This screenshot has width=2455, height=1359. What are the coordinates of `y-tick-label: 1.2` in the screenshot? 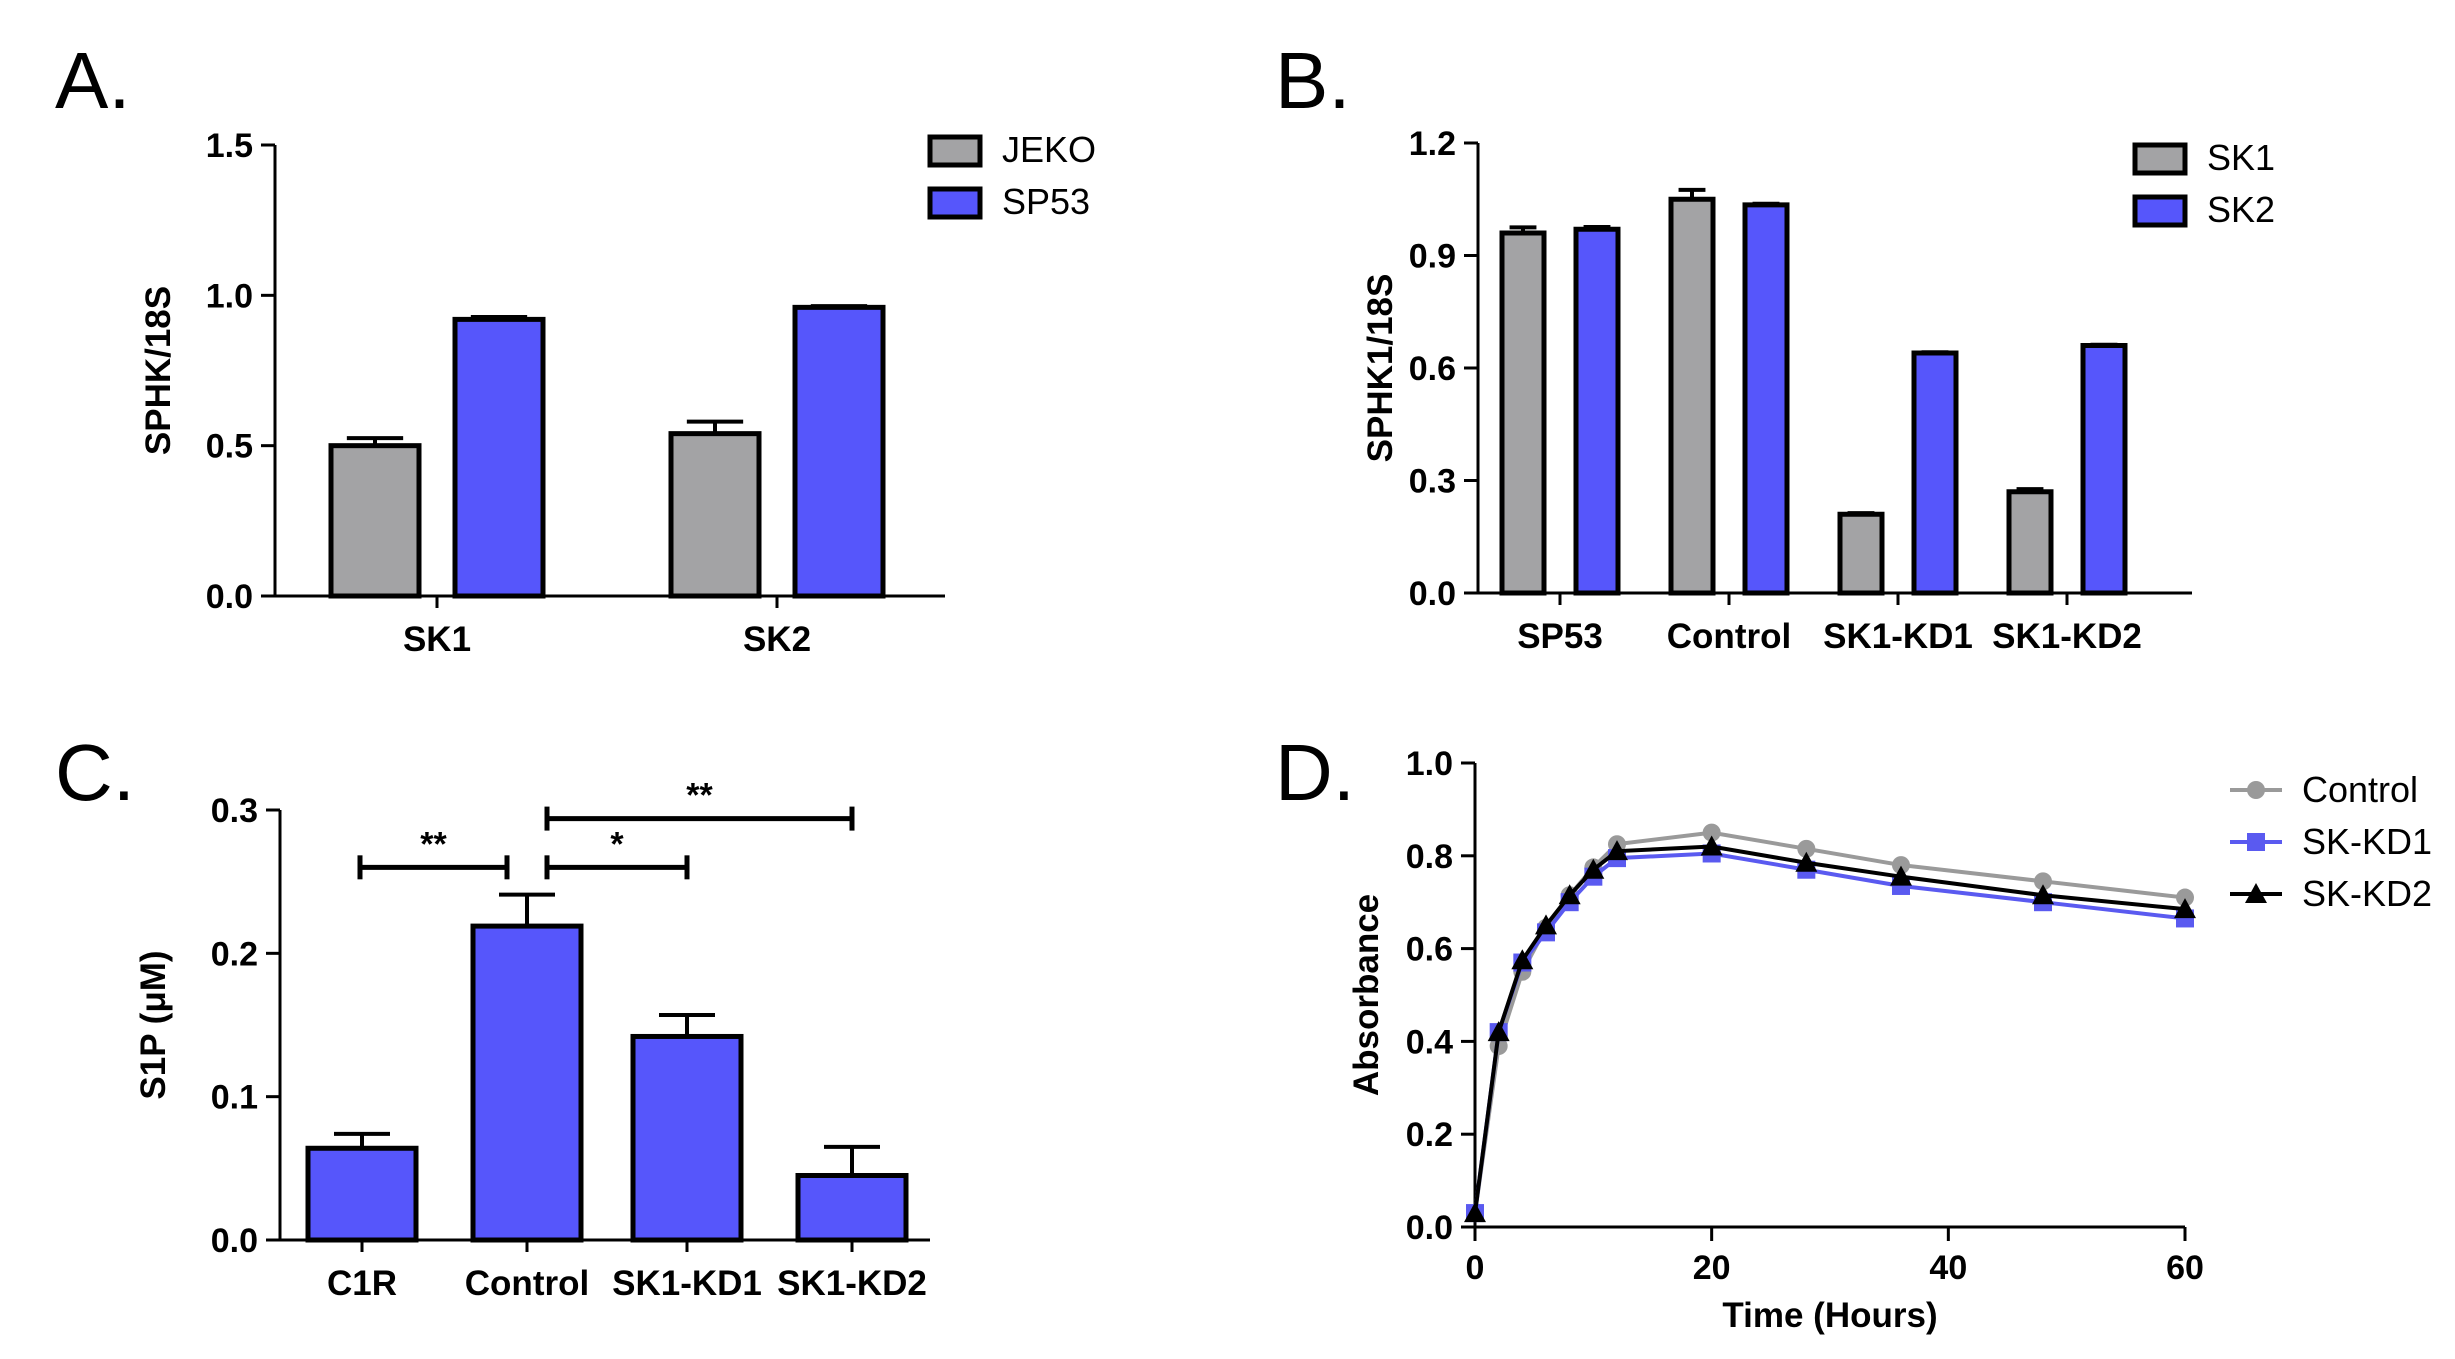 It's located at (1432, 144).